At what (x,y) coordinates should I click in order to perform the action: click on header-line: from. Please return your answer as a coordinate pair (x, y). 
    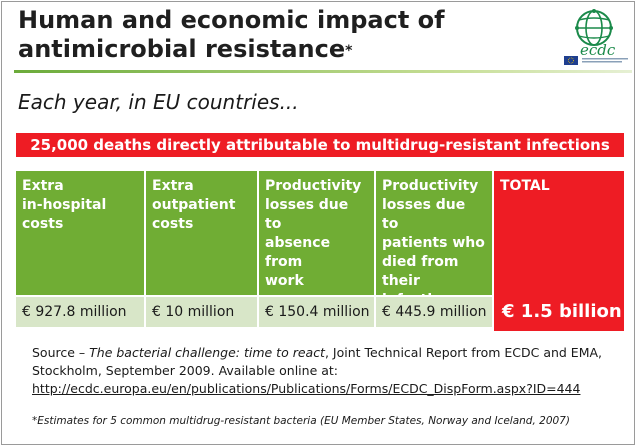
    Looking at the image, I should click on (284, 262).